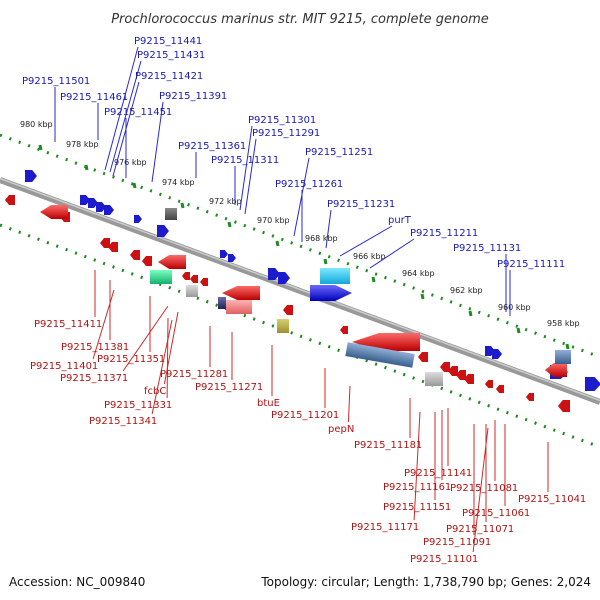 This screenshot has height=600, width=600. What do you see at coordinates (212, 146) in the screenshot?
I see `upper-gene-label: P9215_11361` at bounding box center [212, 146].